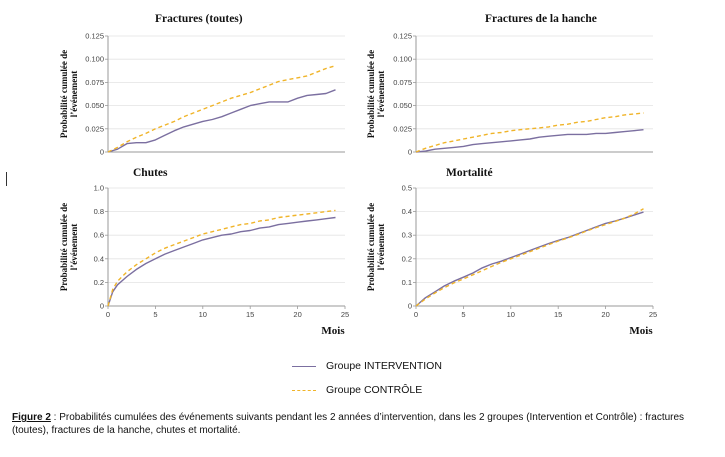 The image size is (725, 457). What do you see at coordinates (407, 282) in the screenshot?
I see `y-tick-label: 0.1` at bounding box center [407, 282].